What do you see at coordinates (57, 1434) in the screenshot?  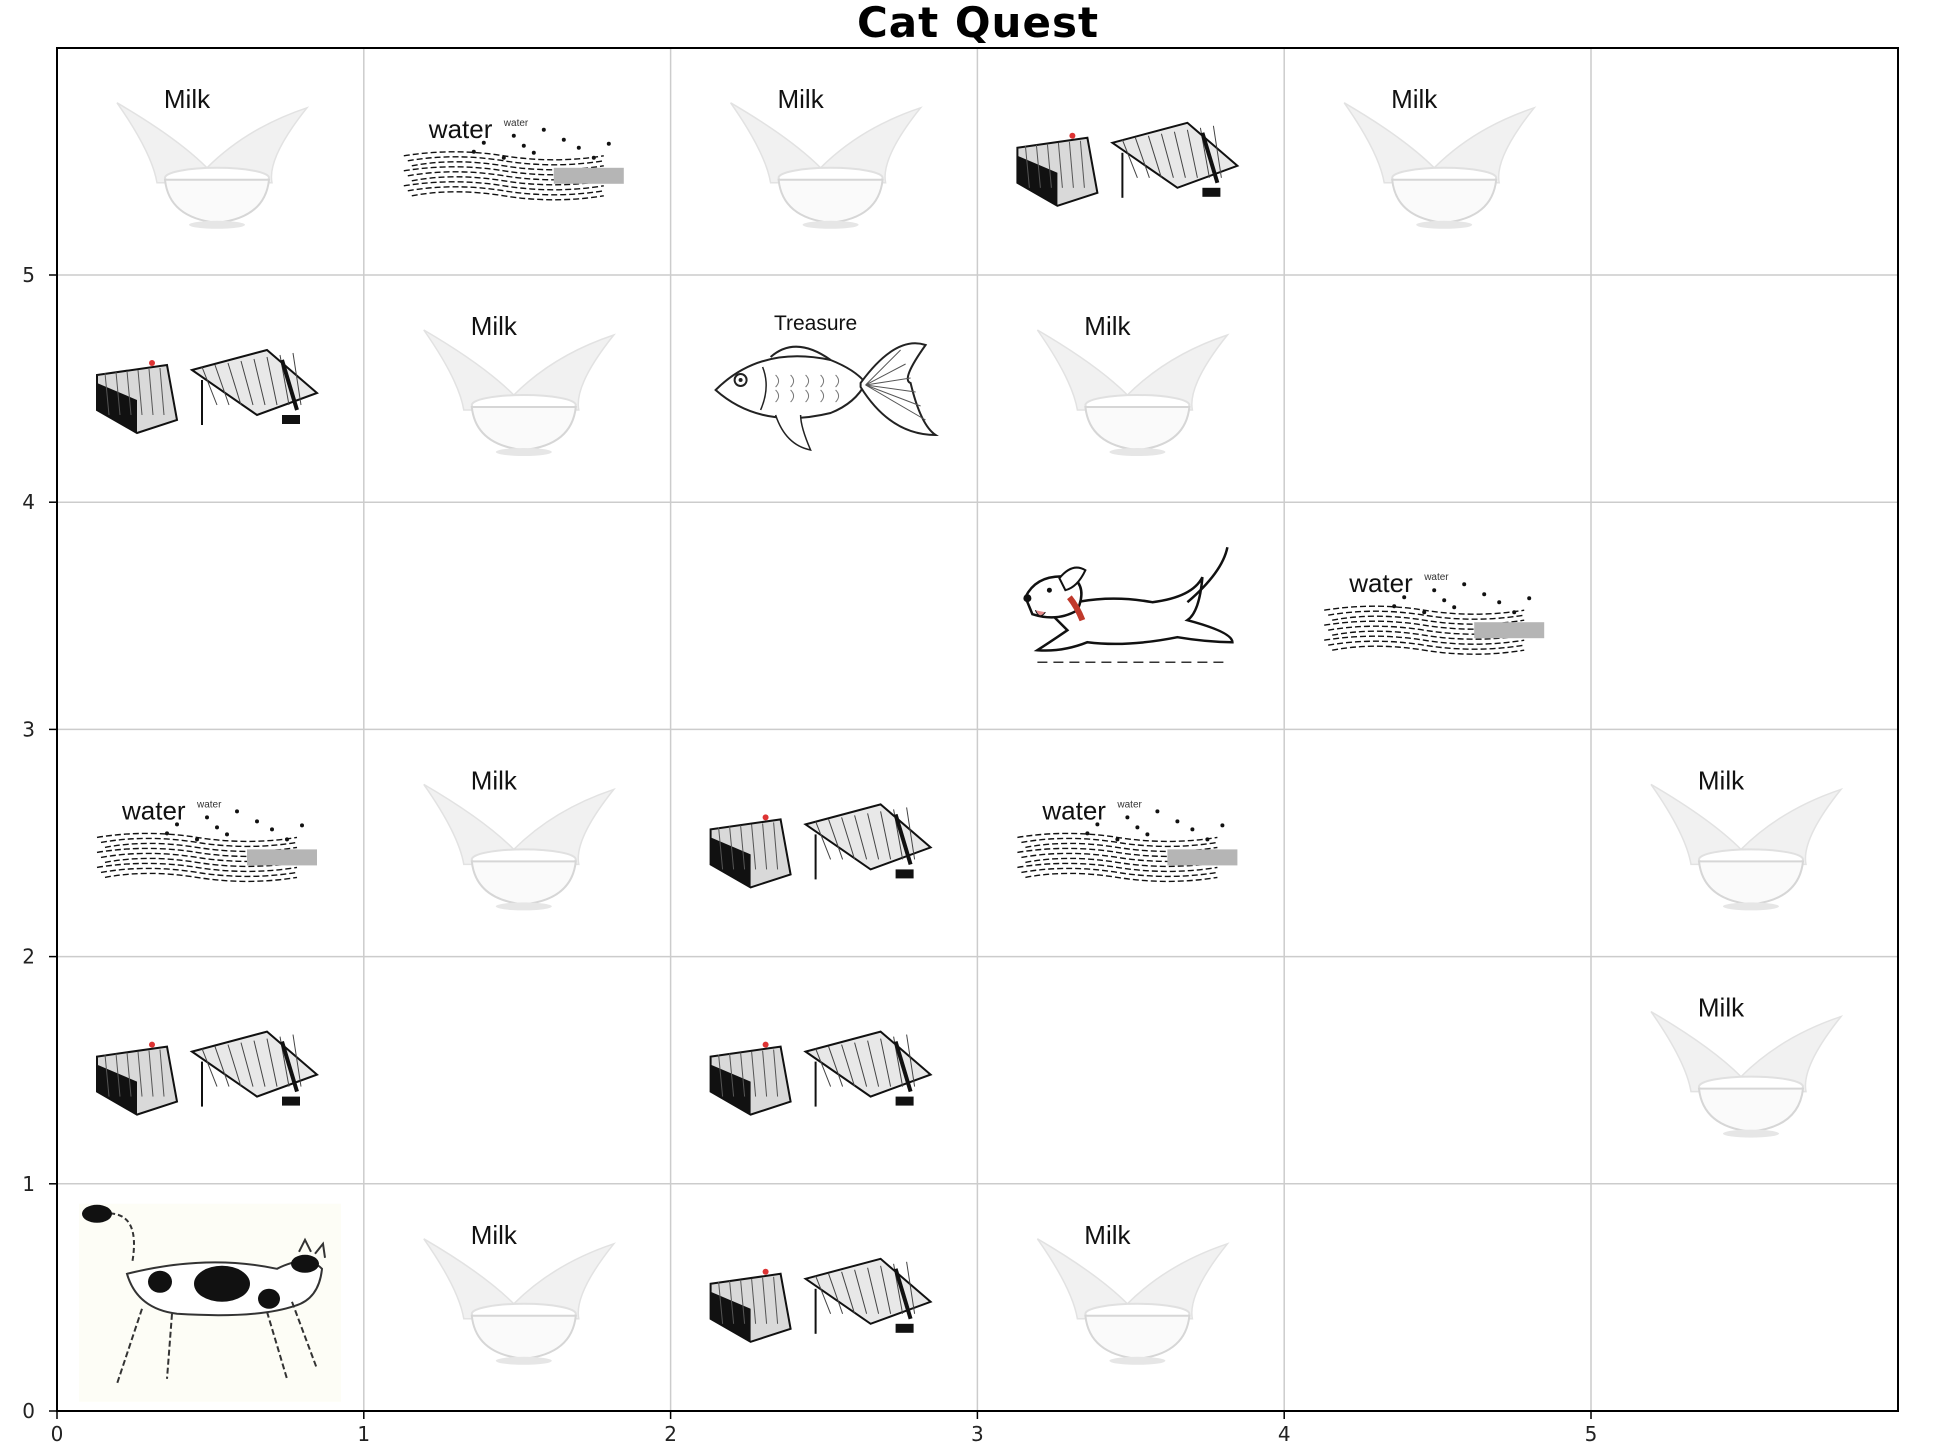 I see `x-tick-label: 0` at bounding box center [57, 1434].